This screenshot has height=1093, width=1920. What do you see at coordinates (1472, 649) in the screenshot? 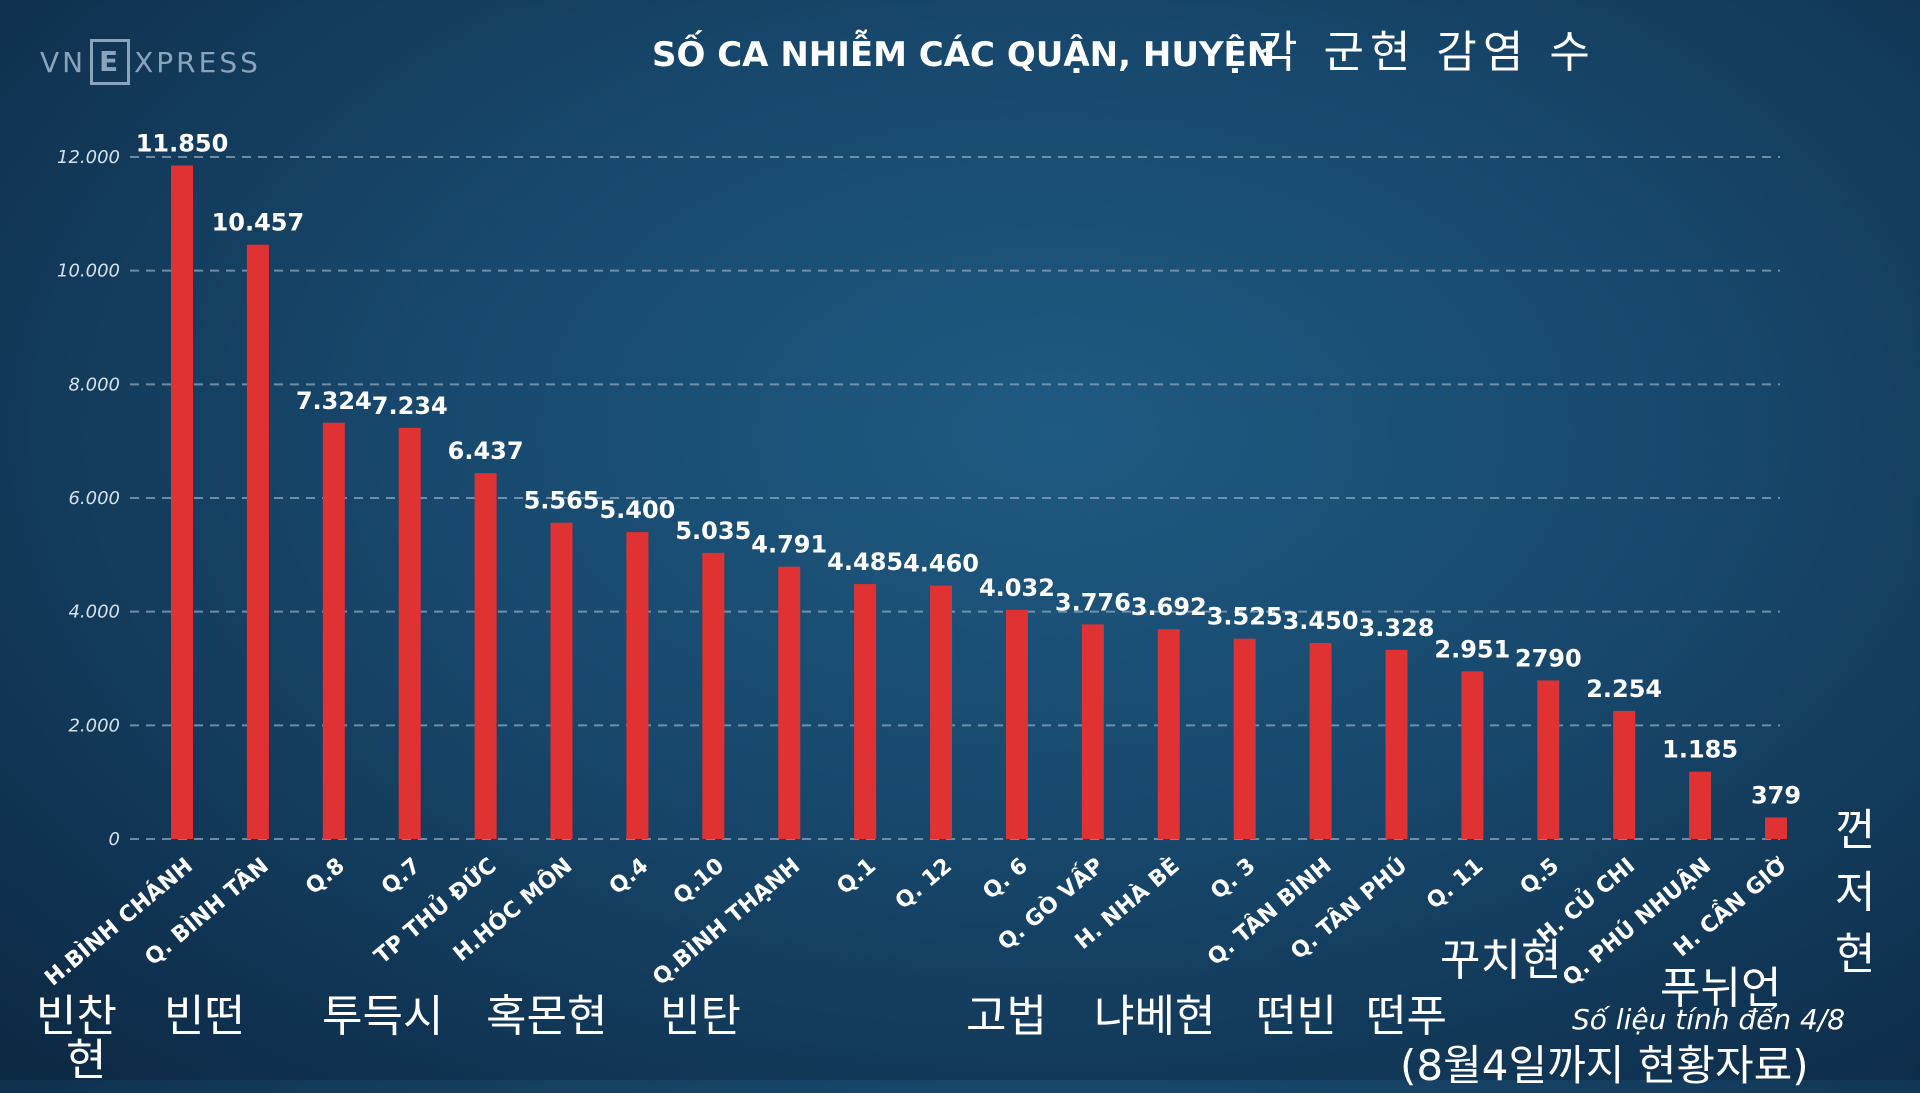
I see `data-label: 2.951` at bounding box center [1472, 649].